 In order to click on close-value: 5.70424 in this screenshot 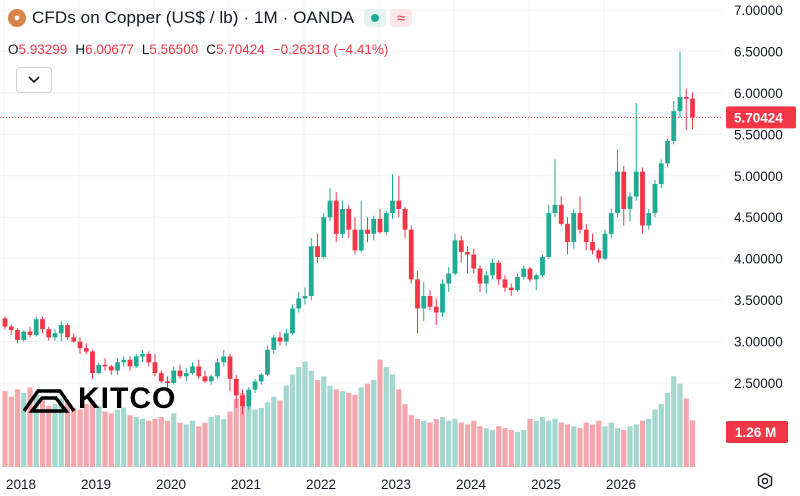, I will do `click(240, 49)`.